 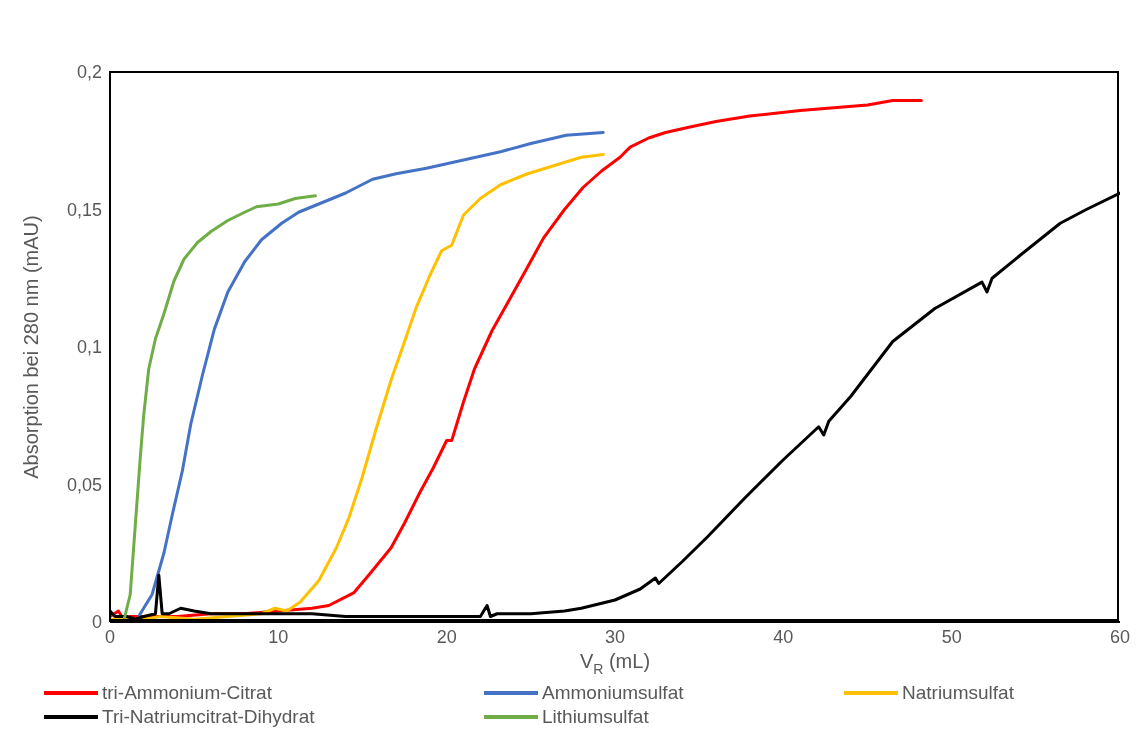 What do you see at coordinates (96, 622) in the screenshot?
I see `y-tick-label: 0` at bounding box center [96, 622].